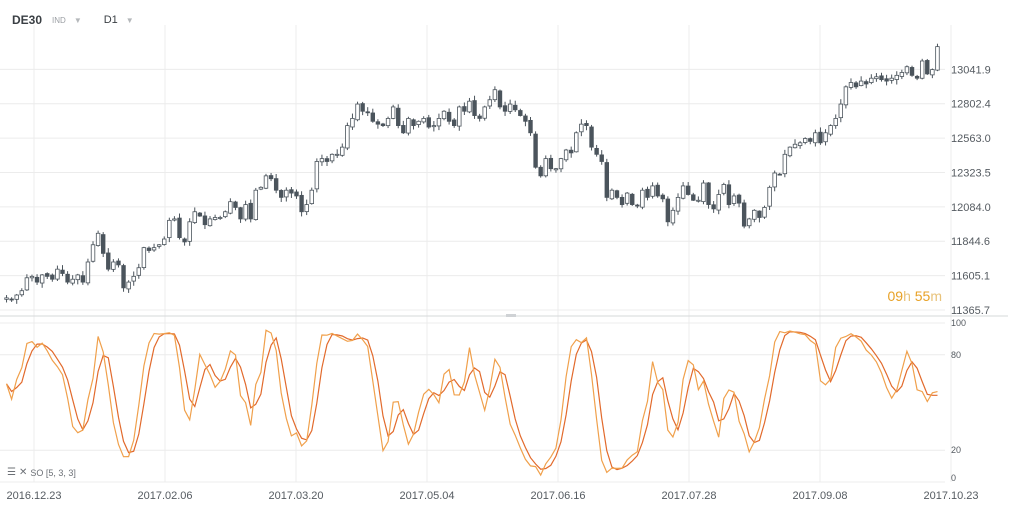 This screenshot has height=511, width=1010. I want to click on price-tick-label: 11605.1, so click(970, 277).